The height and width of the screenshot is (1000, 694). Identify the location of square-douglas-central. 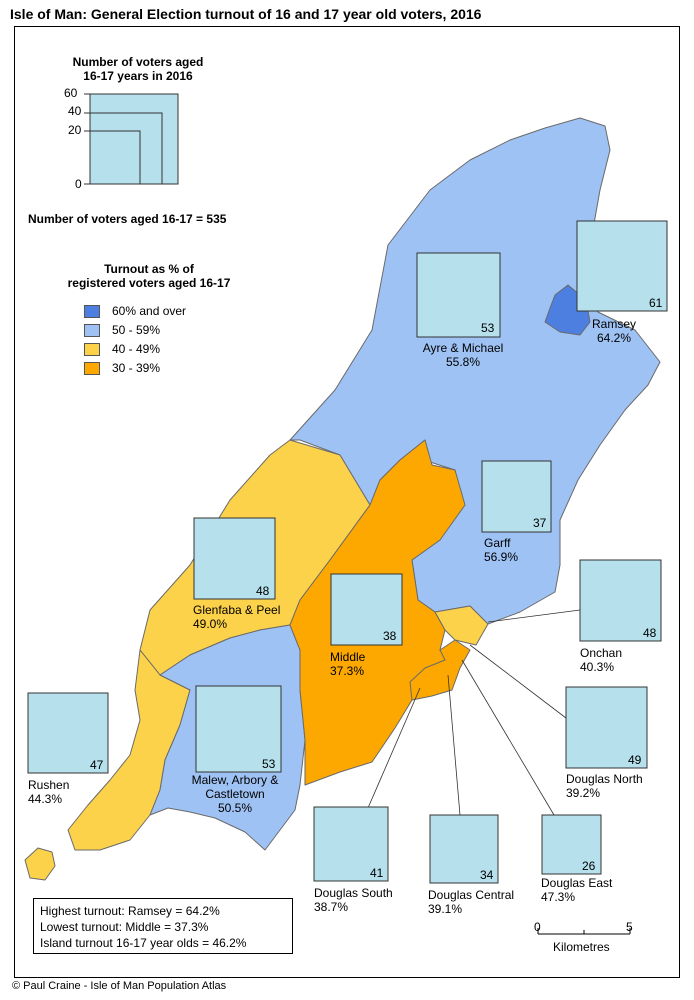
(464, 849).